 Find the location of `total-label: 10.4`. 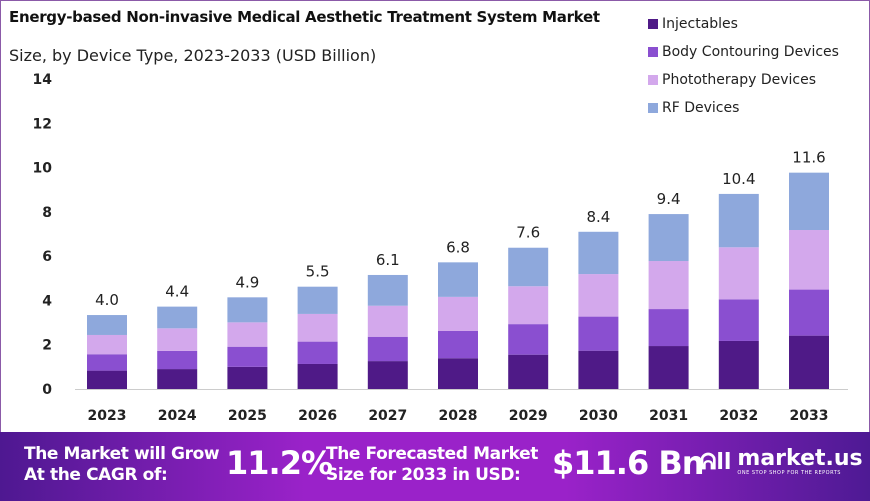

total-label: 10.4 is located at coordinates (738, 179).